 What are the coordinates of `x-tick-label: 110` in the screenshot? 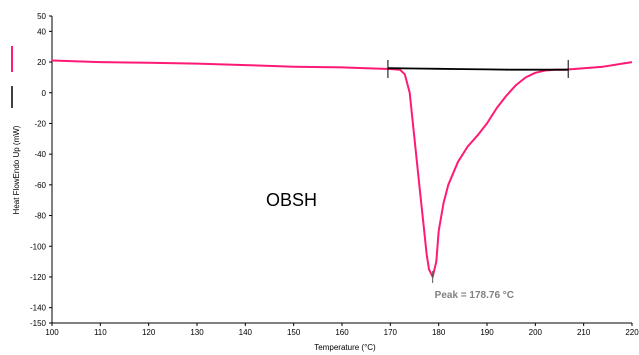 It's located at (100, 332).